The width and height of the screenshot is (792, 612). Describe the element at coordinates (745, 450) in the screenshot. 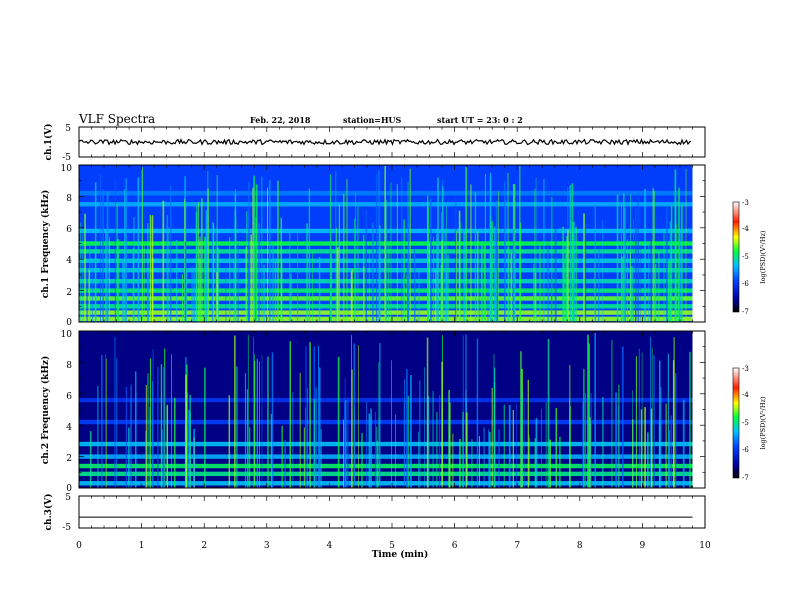

I see `ch2-colorbar-tick-m6: -6` at that location.